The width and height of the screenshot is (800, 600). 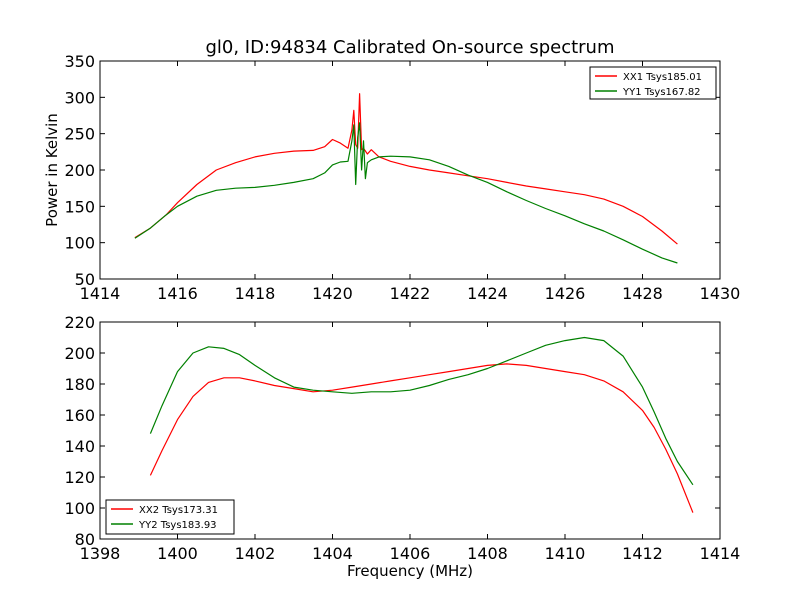 I want to click on bottom-legend-box, so click(x=170, y=517).